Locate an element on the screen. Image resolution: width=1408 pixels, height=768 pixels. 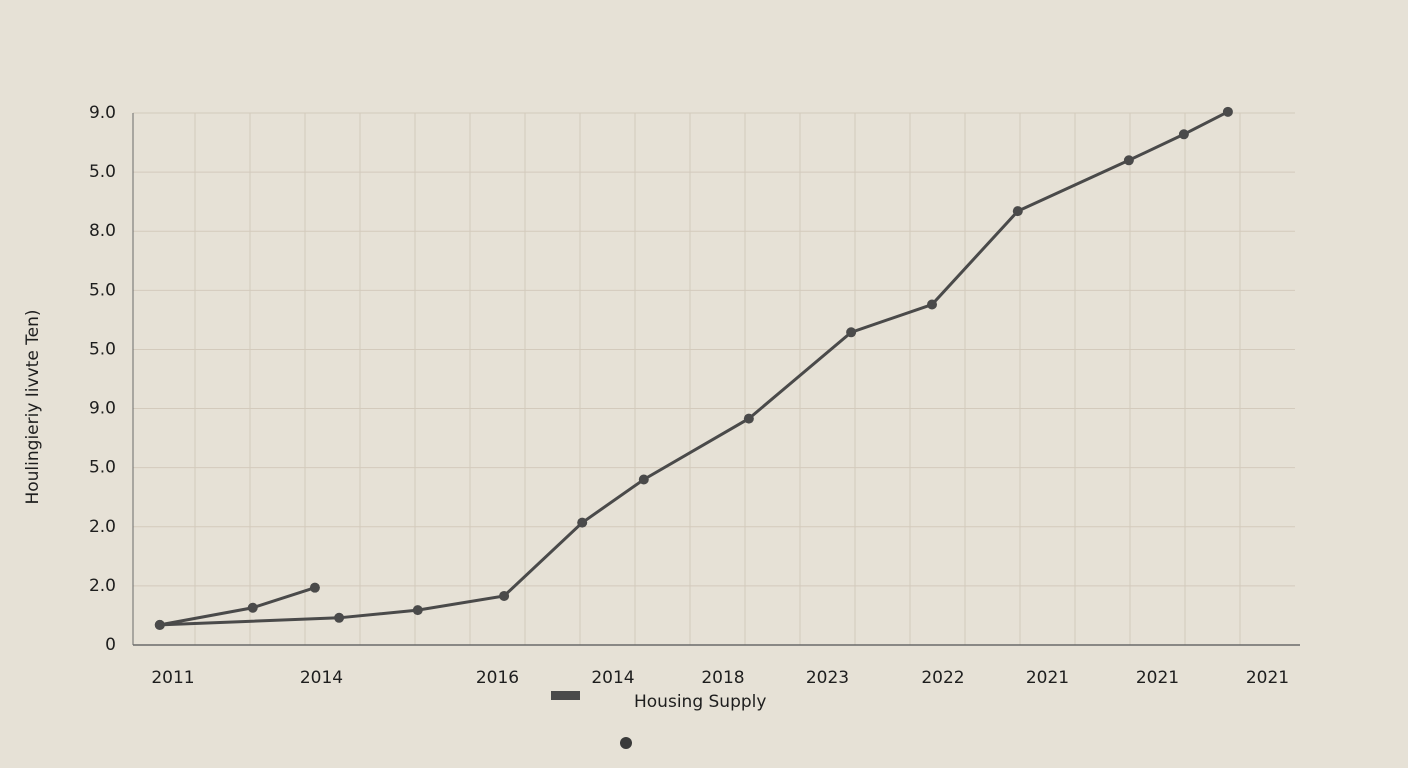
legend-label: Housing Supply is located at coordinates (700, 702).